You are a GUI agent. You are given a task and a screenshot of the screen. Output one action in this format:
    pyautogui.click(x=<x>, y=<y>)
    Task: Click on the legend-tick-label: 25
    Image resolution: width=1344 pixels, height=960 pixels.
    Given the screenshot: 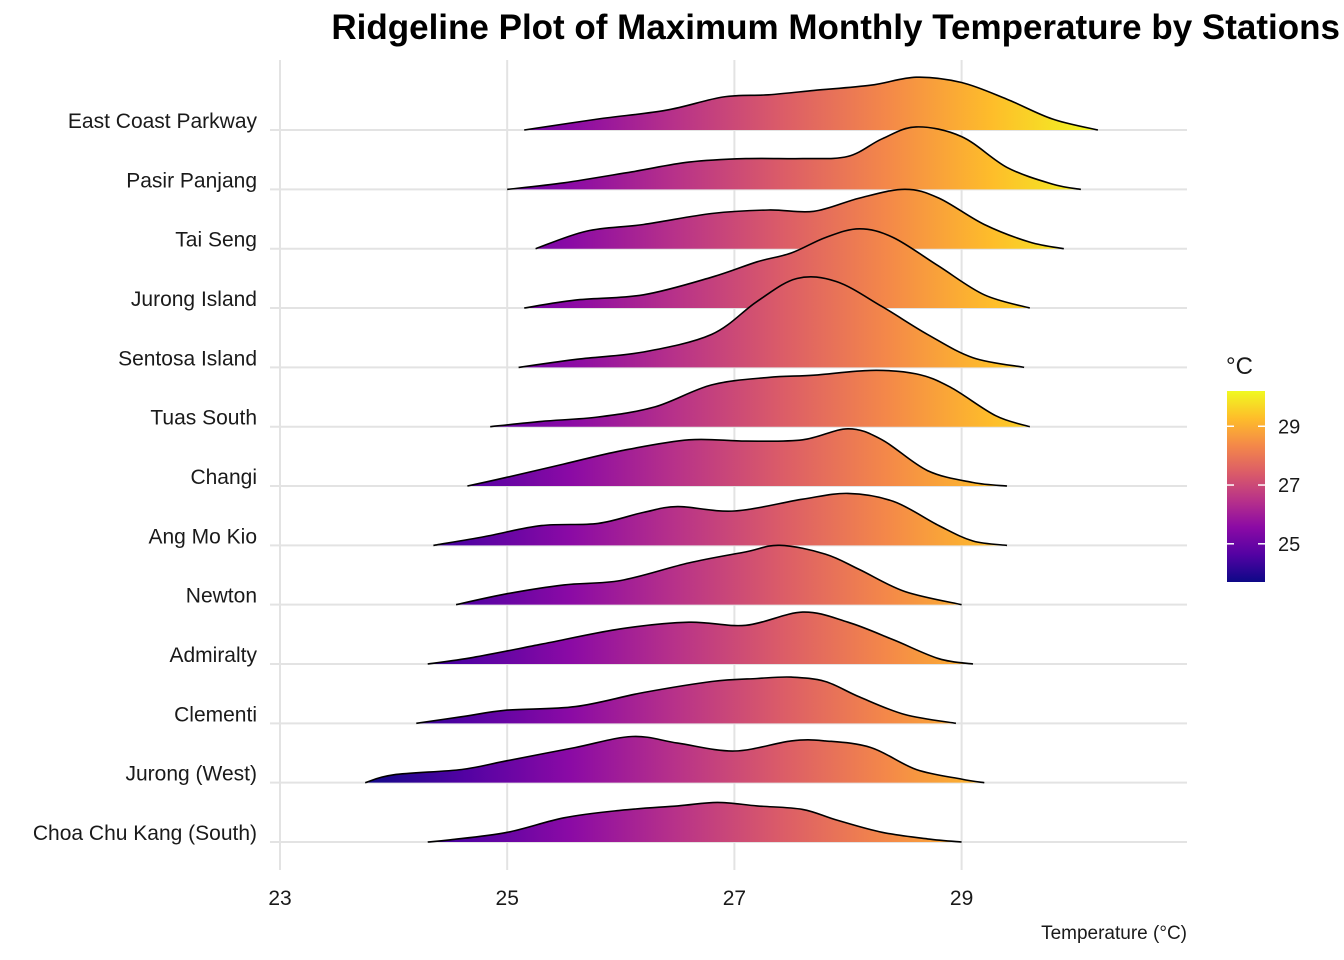 What is the action you would take?
    pyautogui.click(x=1289, y=545)
    